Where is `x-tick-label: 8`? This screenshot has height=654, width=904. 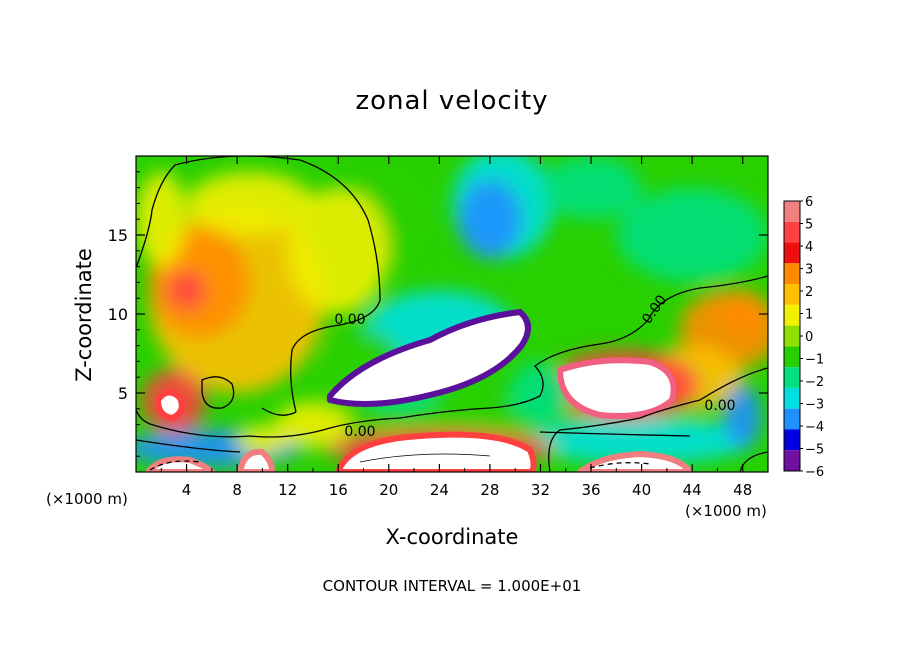
x-tick-label: 8 is located at coordinates (237, 490).